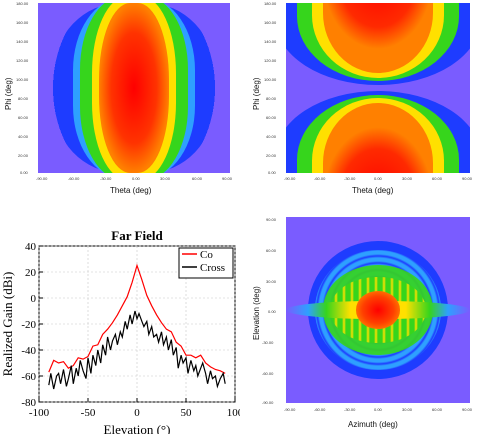 The height and width of the screenshot is (439, 480). Describe the element at coordinates (233, 413) in the screenshot. I see `x-tick-label: 100` at that location.